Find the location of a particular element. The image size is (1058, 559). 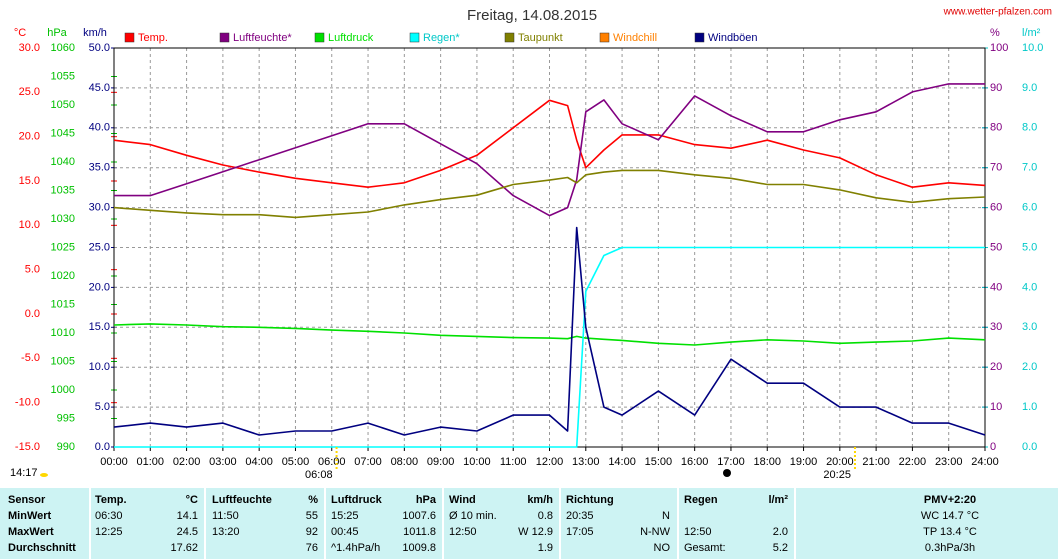

x-tick-label: 03:00 is located at coordinates (223, 462).